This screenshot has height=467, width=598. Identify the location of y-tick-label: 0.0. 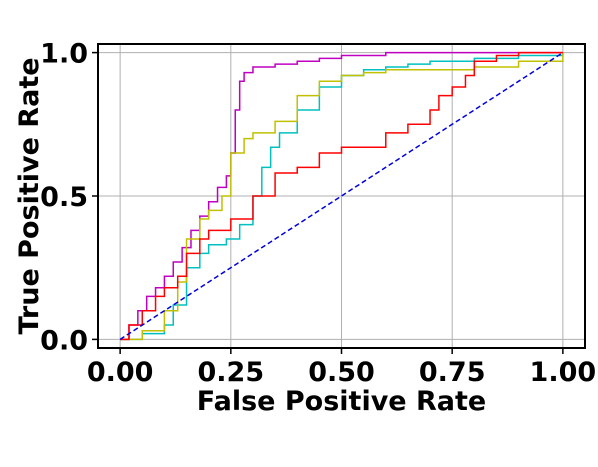
(64, 340).